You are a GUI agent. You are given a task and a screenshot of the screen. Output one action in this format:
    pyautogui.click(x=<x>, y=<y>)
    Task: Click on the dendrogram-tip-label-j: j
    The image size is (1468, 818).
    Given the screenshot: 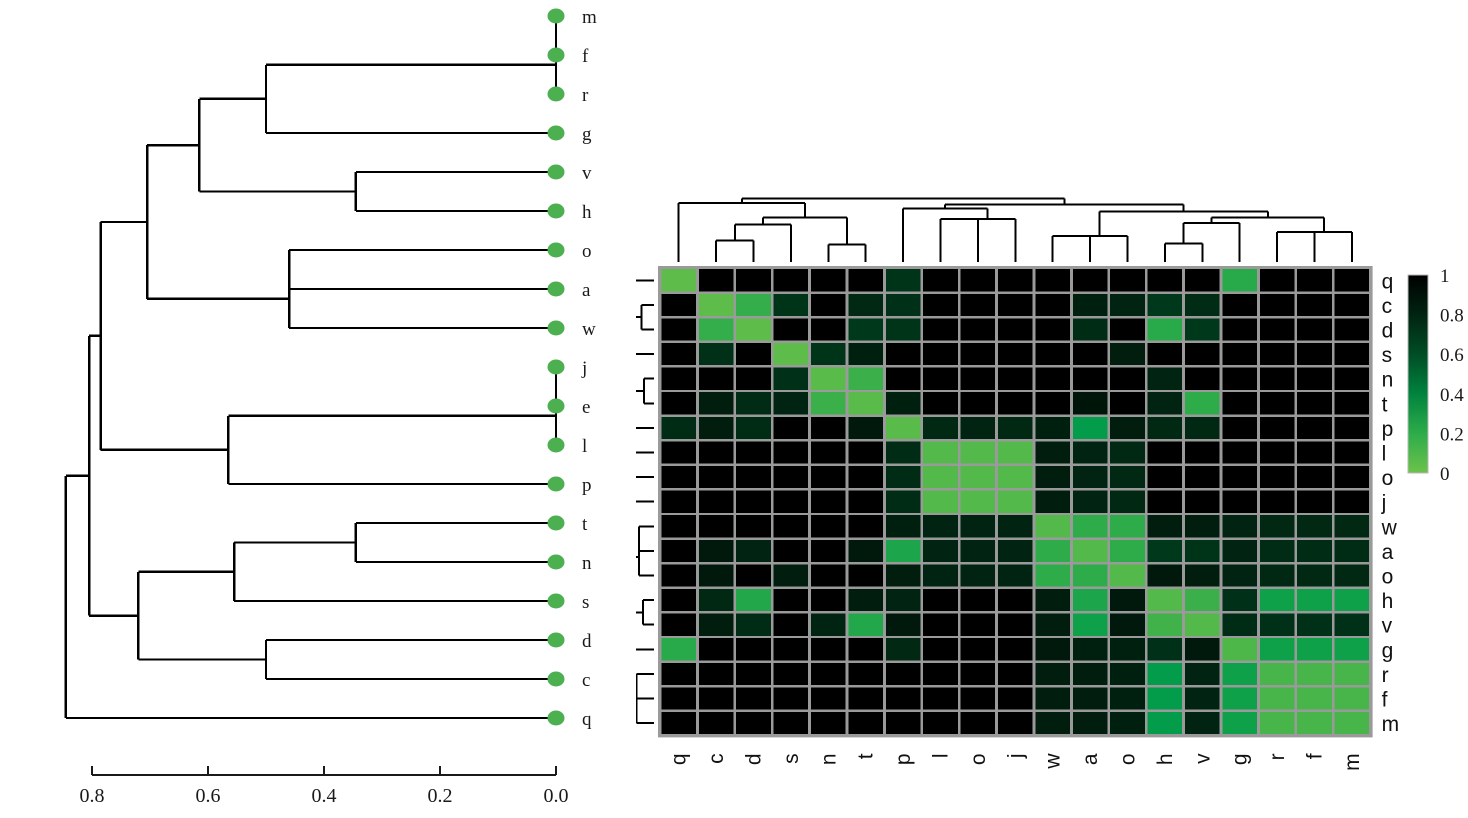 What is the action you would take?
    pyautogui.click(x=584, y=368)
    